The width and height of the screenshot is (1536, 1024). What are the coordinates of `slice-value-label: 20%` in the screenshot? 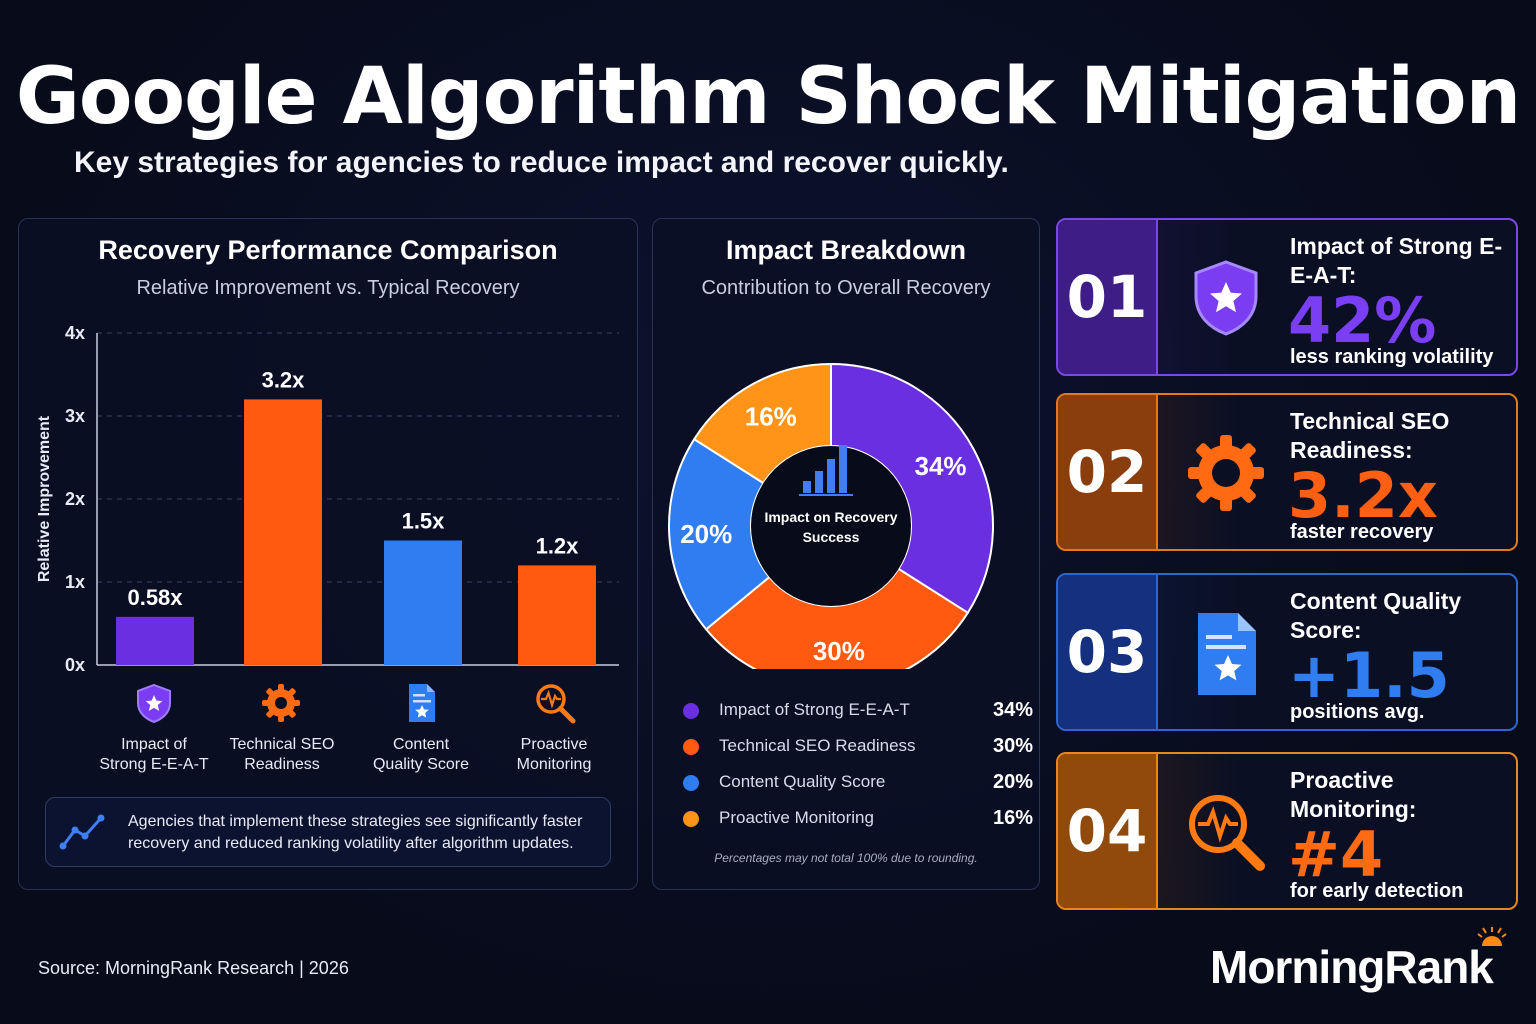 It's located at (706, 534).